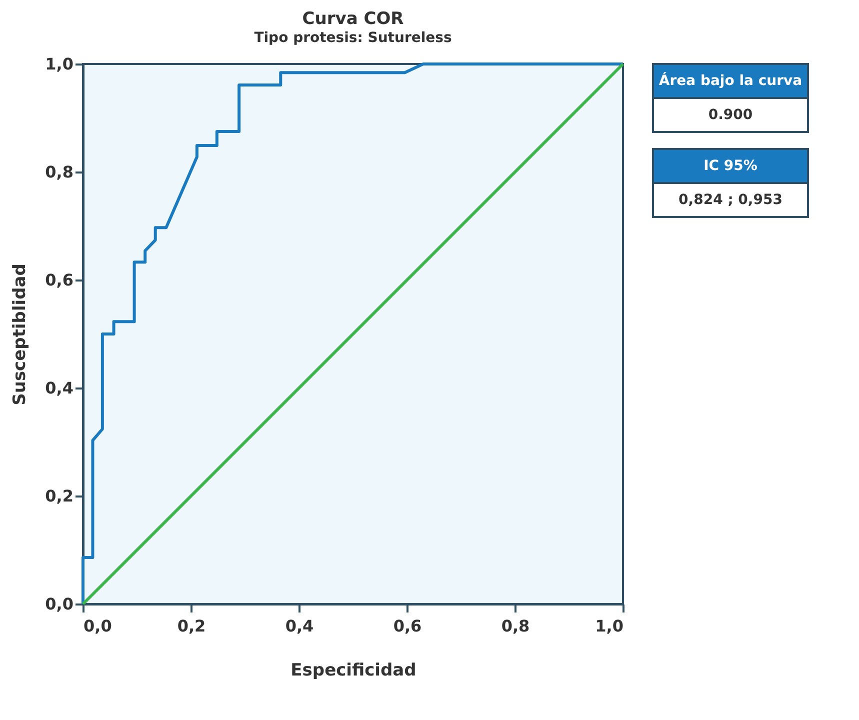 The height and width of the screenshot is (720, 859). I want to click on x-tick-label: 1,0, so click(609, 626).